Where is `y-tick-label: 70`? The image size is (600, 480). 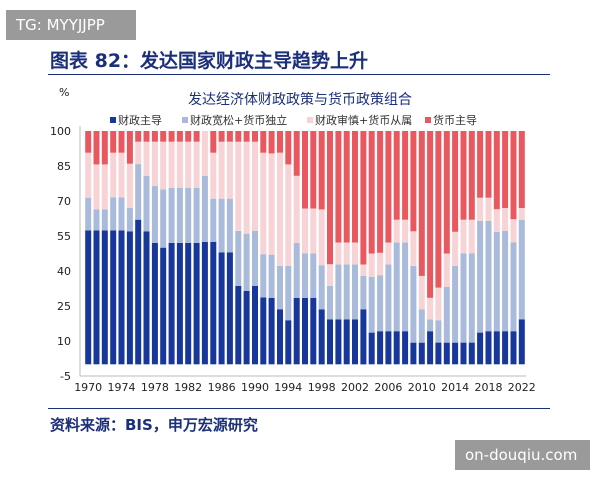
y-tick-label: 70 is located at coordinates (64, 201).